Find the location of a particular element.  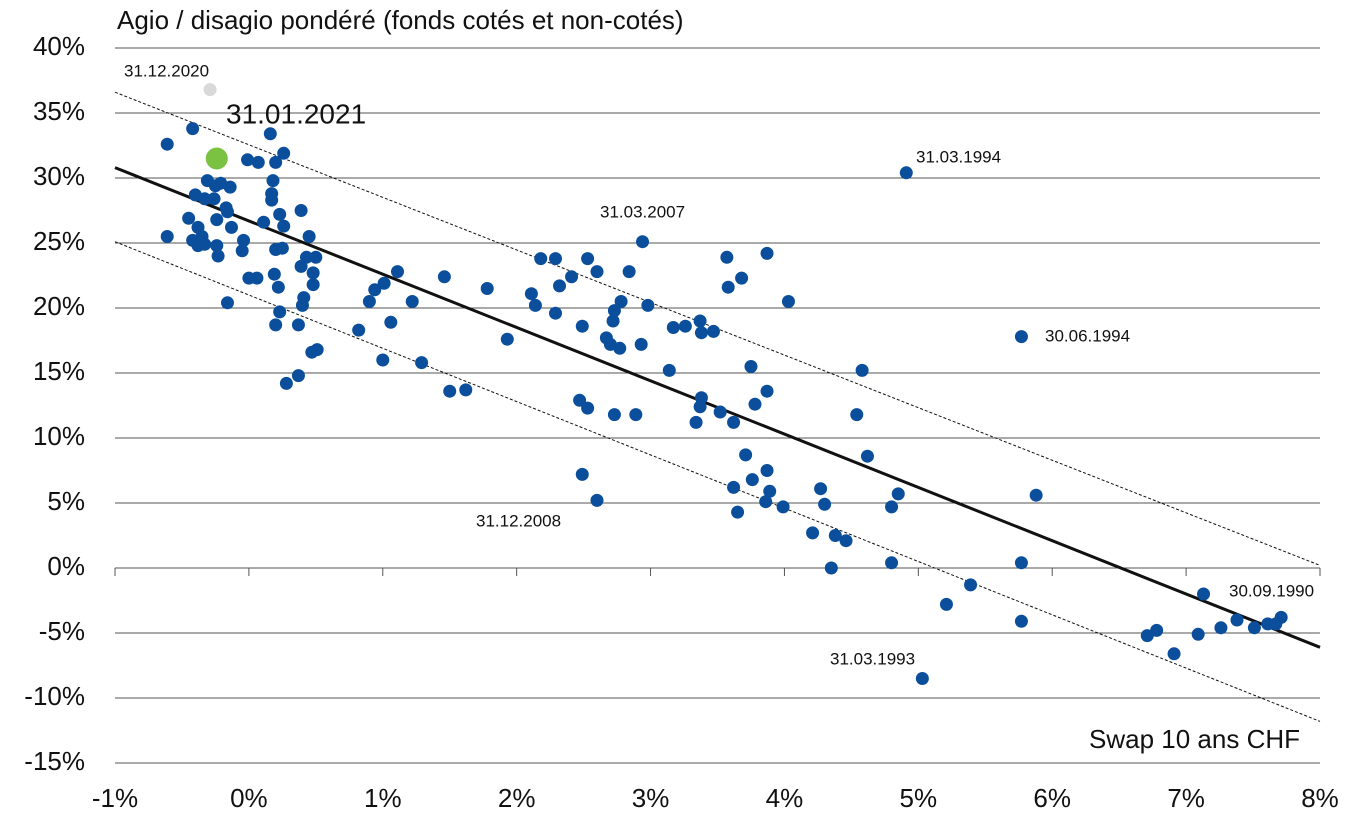

annotation: 31.03.1993 is located at coordinates (872, 658).